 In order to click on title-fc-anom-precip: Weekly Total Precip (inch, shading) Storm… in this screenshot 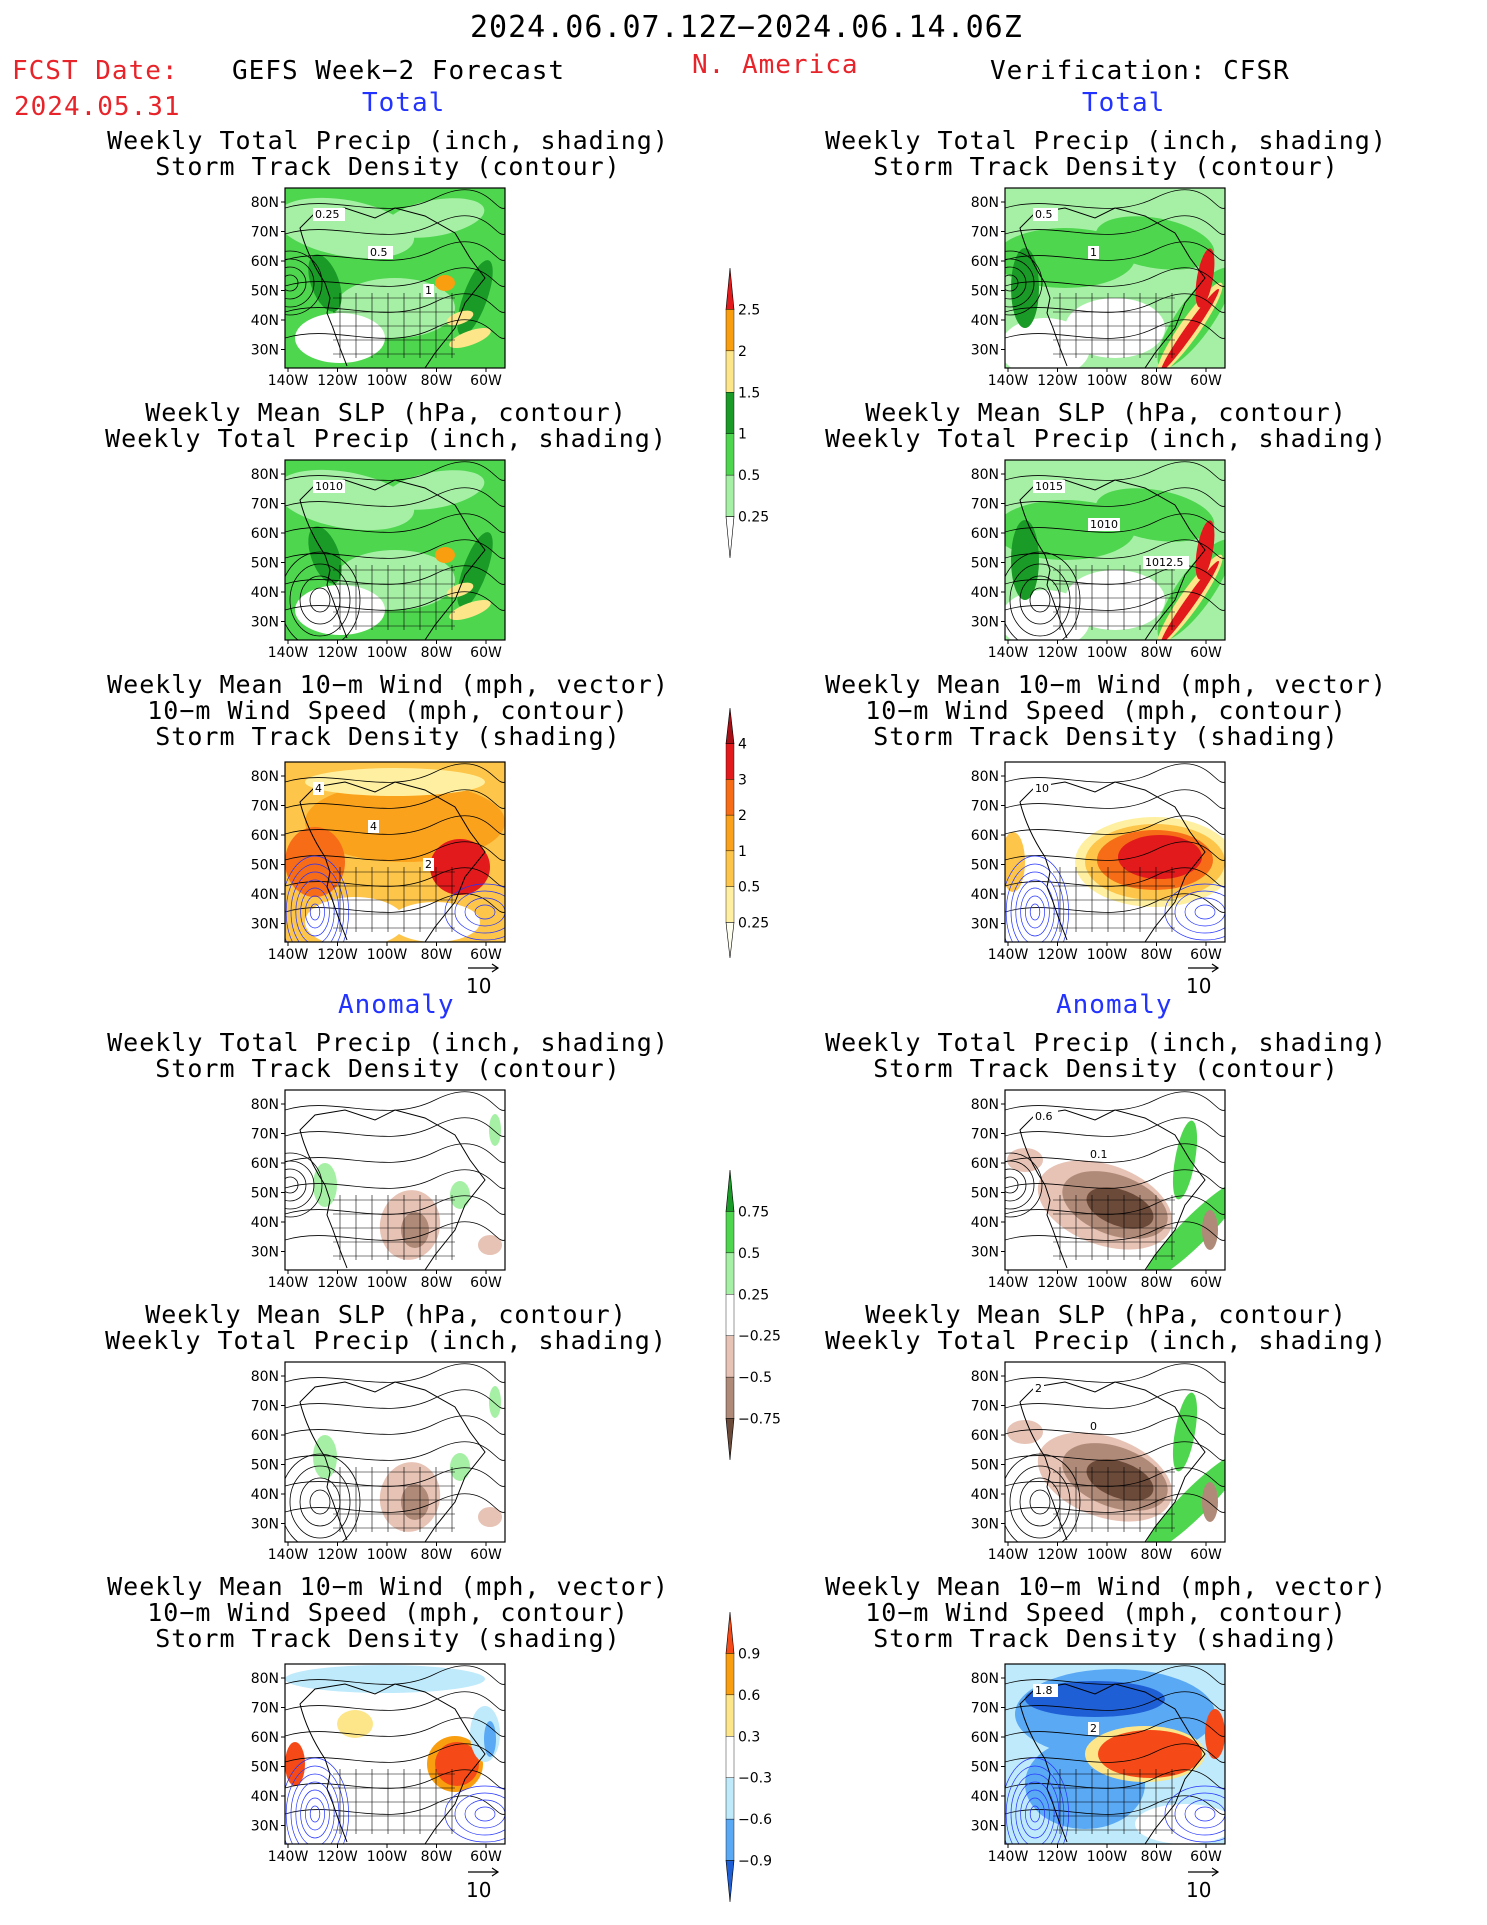, I will do `click(388, 1055)`.